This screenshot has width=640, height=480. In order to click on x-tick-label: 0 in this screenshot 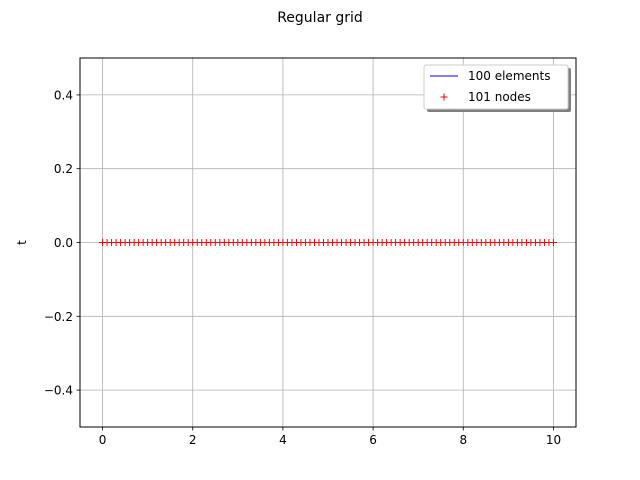, I will do `click(103, 440)`.